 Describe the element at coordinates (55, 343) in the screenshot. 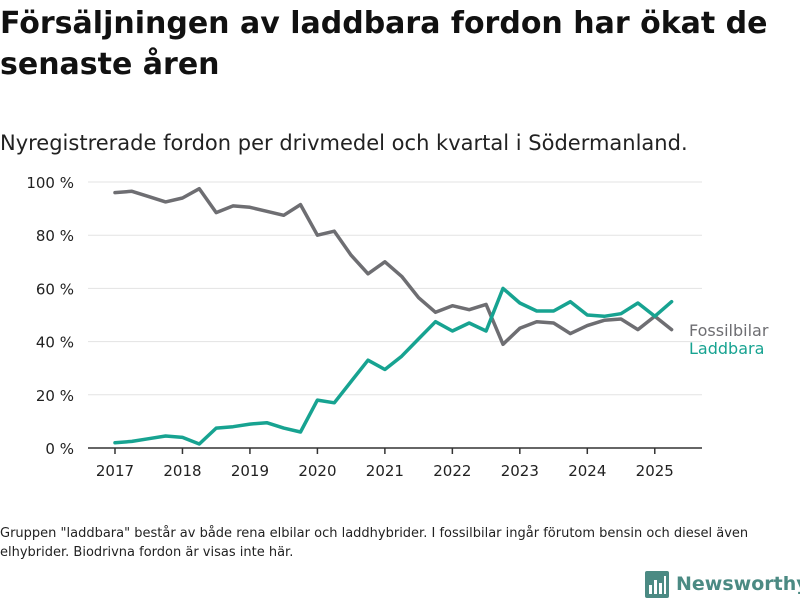

I see `y-tick-label: 40 %` at that location.